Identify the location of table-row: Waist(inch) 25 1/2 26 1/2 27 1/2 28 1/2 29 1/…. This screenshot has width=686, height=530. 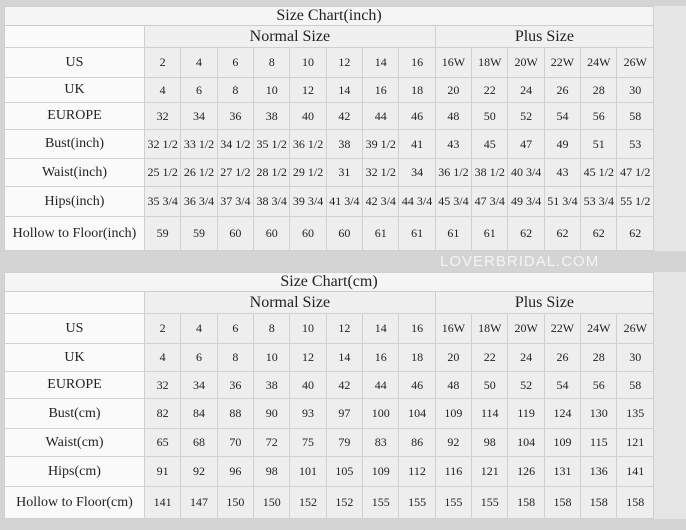
(329, 172).